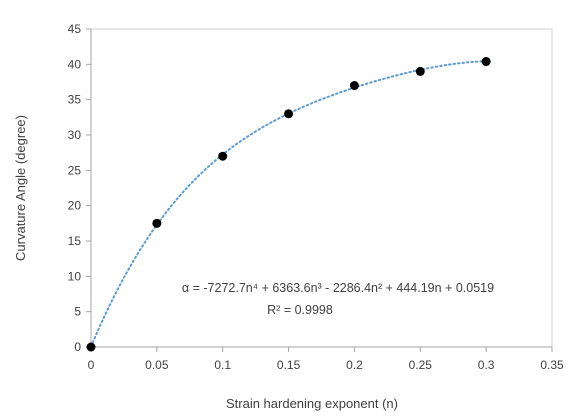  Describe the element at coordinates (354, 365) in the screenshot. I see `x-tick-label: 0.2` at that location.